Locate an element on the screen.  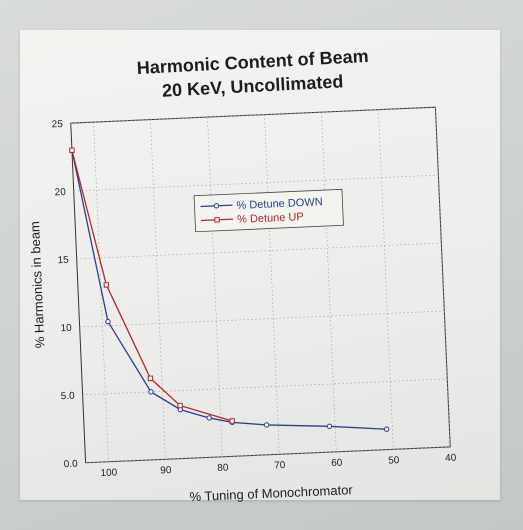
x-tick-label: 60 is located at coordinates (337, 463).